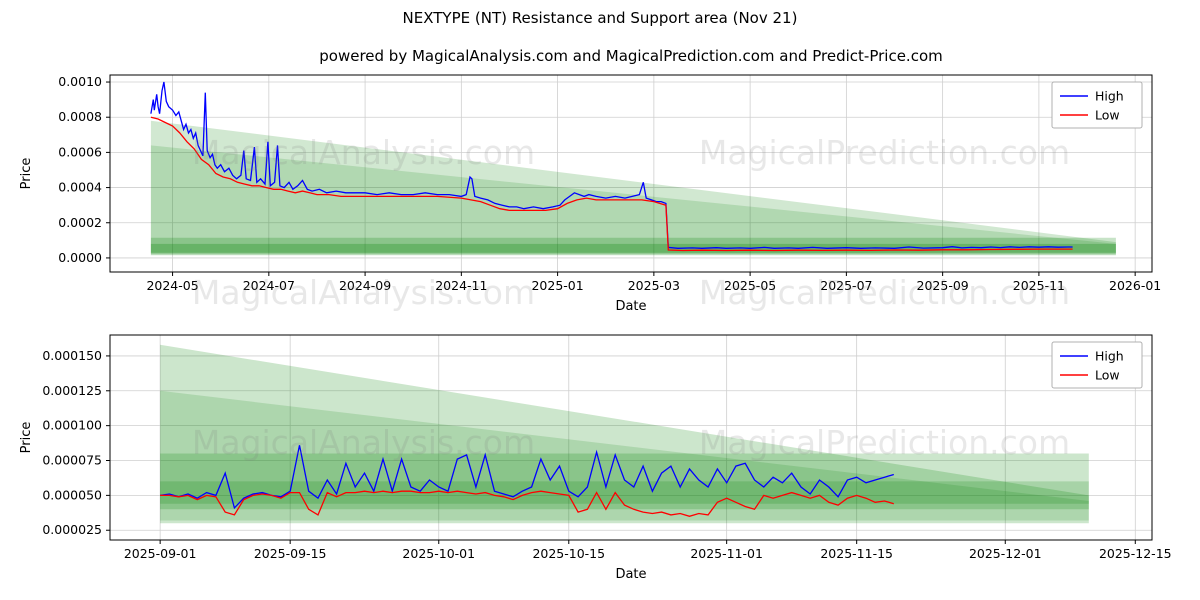  What do you see at coordinates (1039, 285) in the screenshot?
I see `x-tick-label: 2025-11` at bounding box center [1039, 285].